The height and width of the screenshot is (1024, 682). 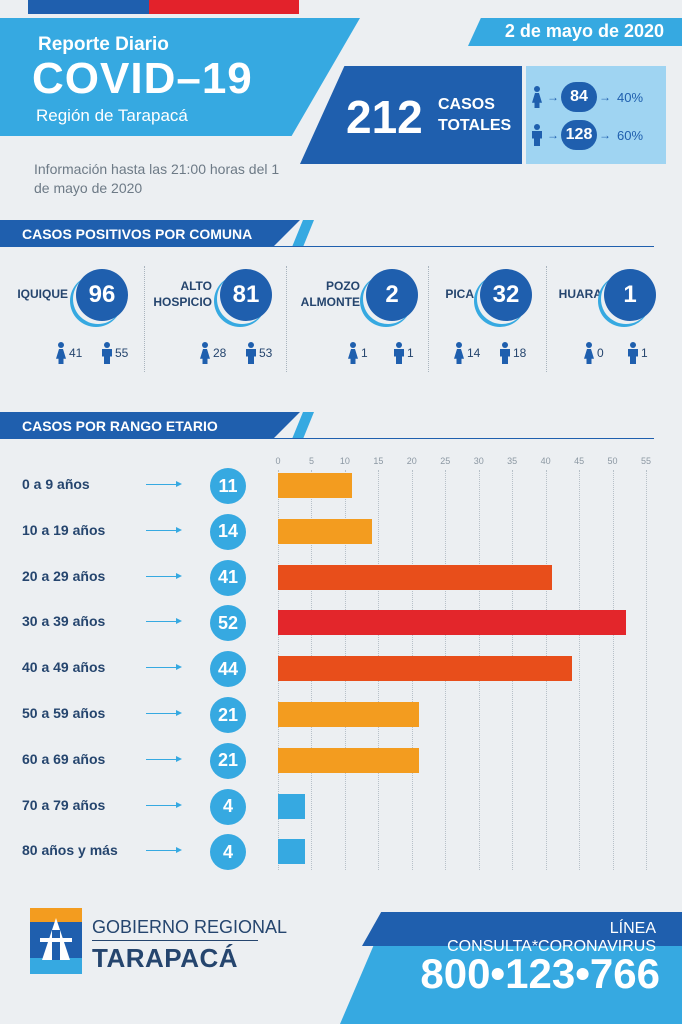 I want to click on total-cases-number: 212, so click(x=384, y=117).